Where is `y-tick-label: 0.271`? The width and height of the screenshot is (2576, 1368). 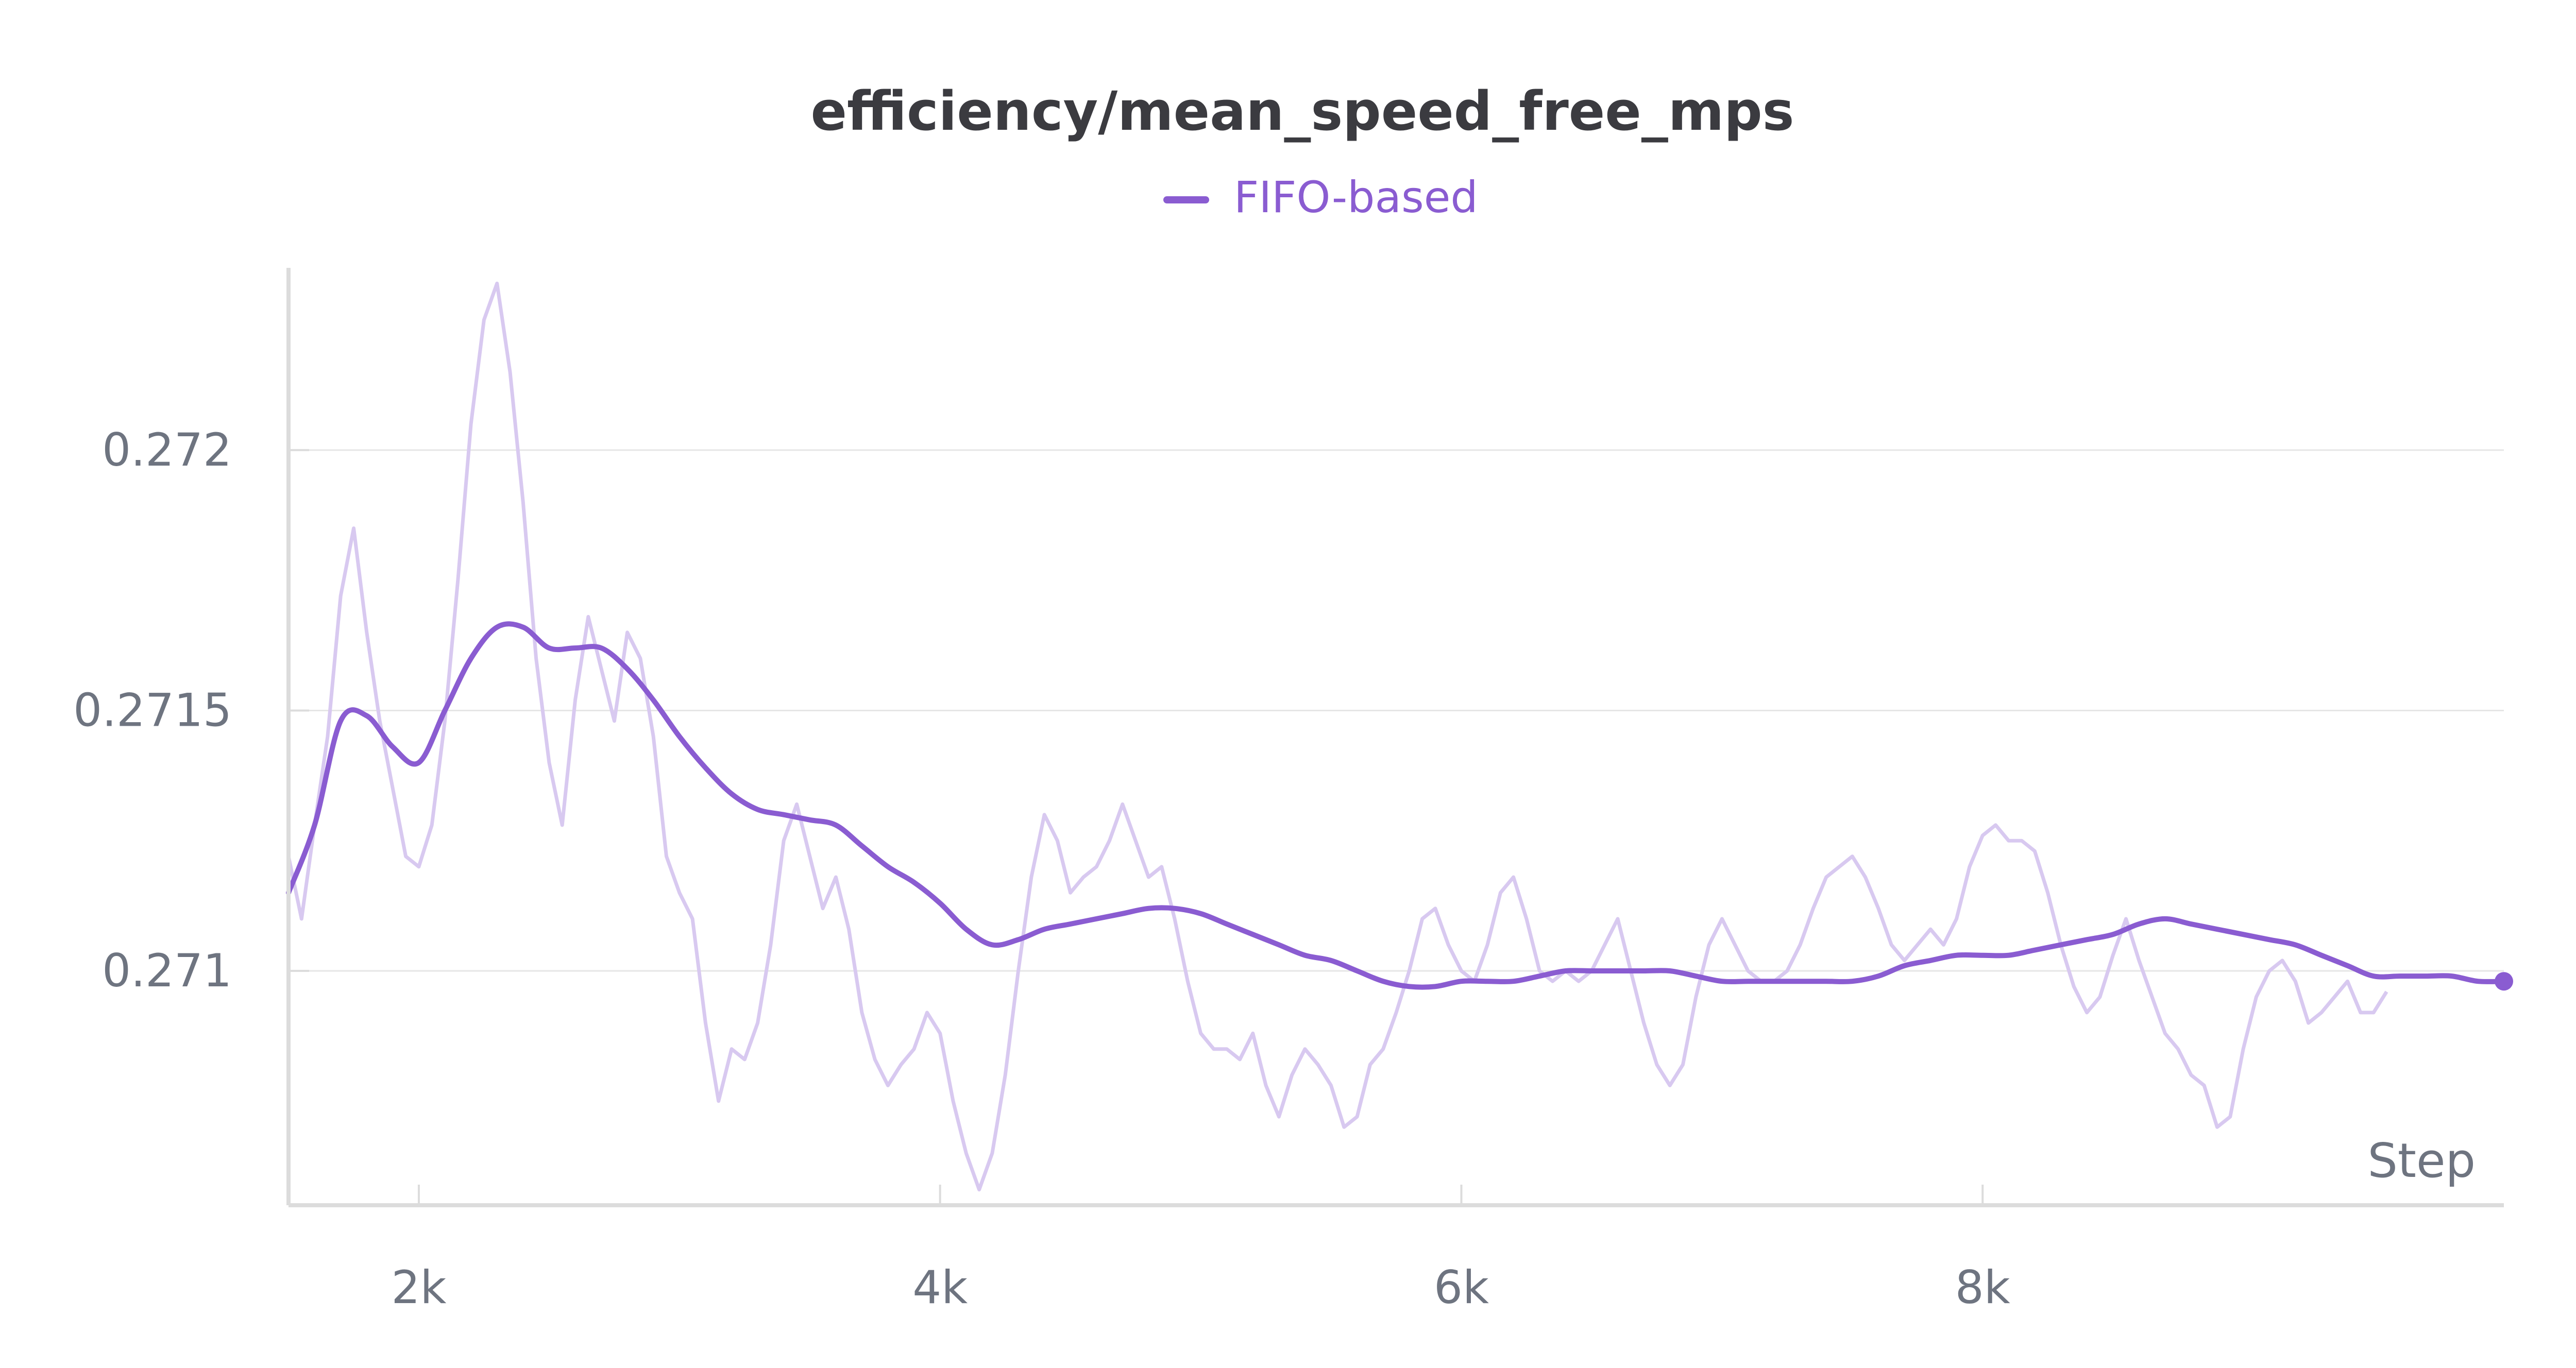 y-tick-label: 0.271 is located at coordinates (167, 970).